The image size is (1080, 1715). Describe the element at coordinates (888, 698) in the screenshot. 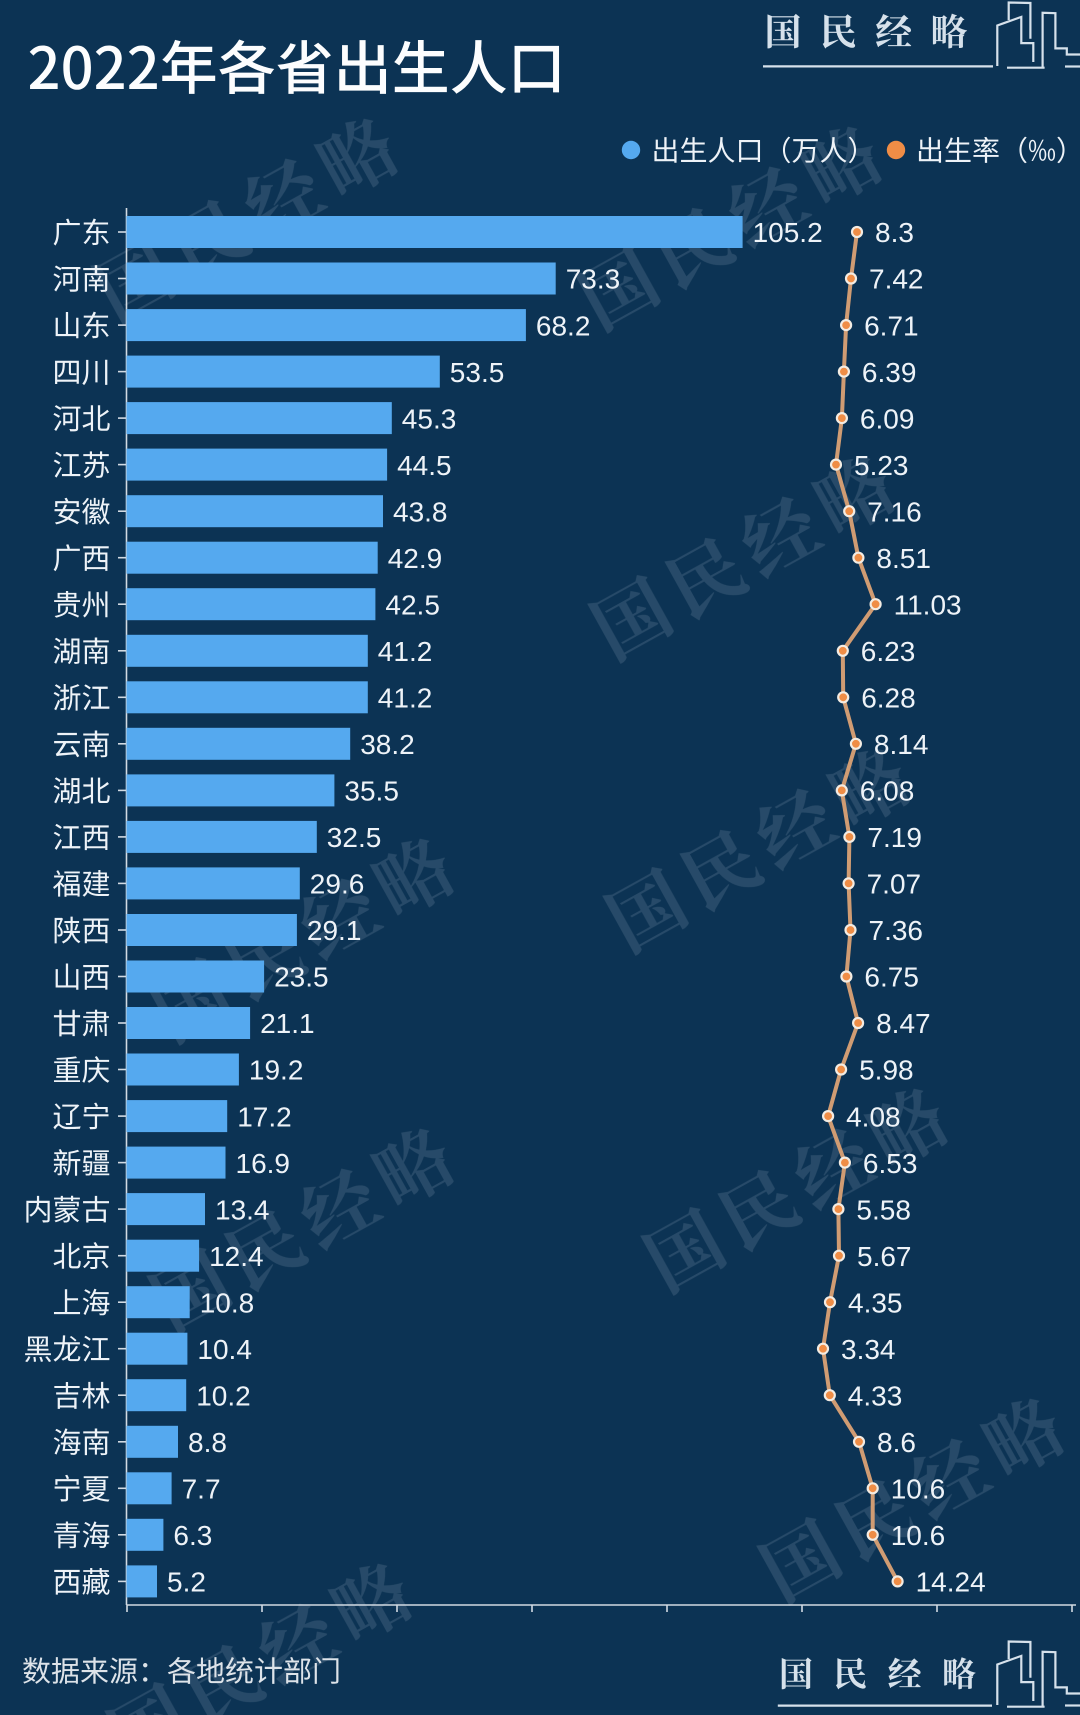

I see `svg-text: 6.28` at that location.